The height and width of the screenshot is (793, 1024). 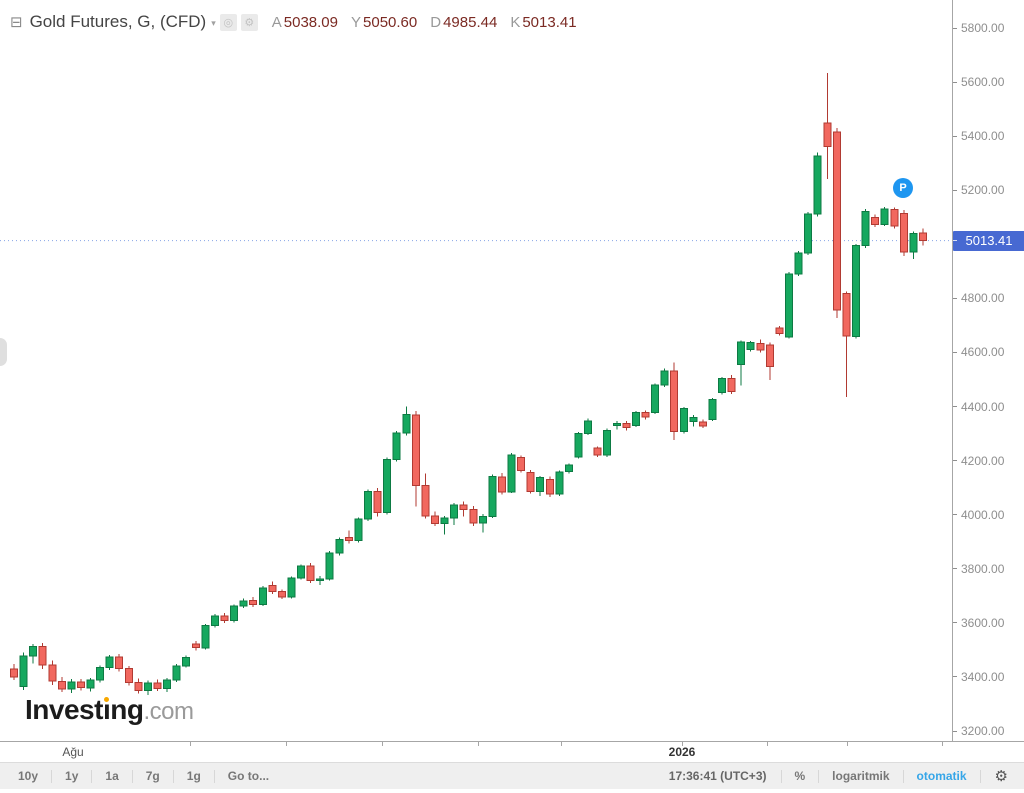 I want to click on range-button-1g: 1g, so click(x=194, y=776).